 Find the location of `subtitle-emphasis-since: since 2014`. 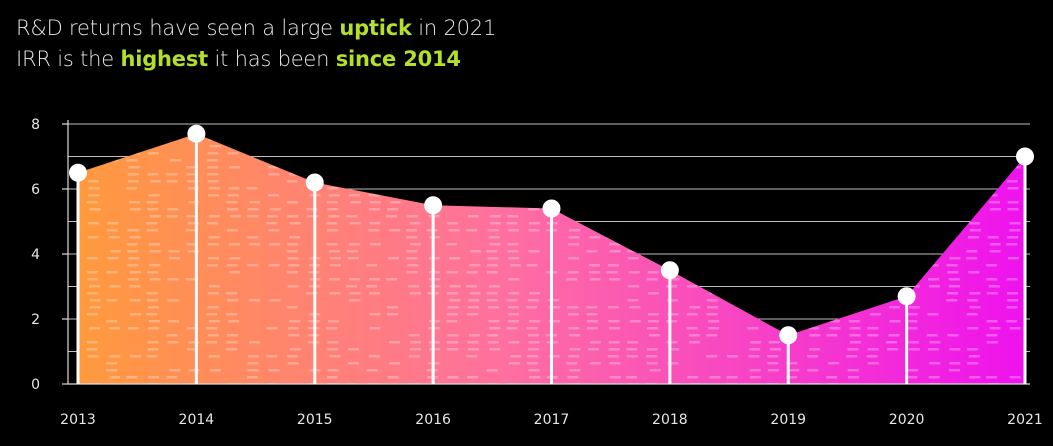

subtitle-emphasis-since: since 2014 is located at coordinates (398, 59).